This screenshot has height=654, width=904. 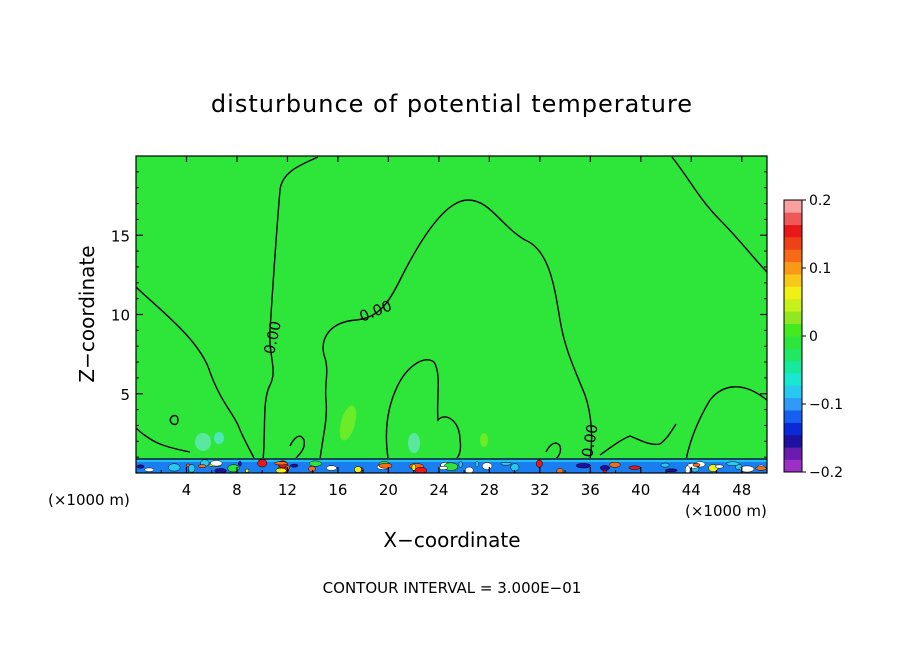 I want to click on x-tick-label: 44, so click(x=691, y=490).